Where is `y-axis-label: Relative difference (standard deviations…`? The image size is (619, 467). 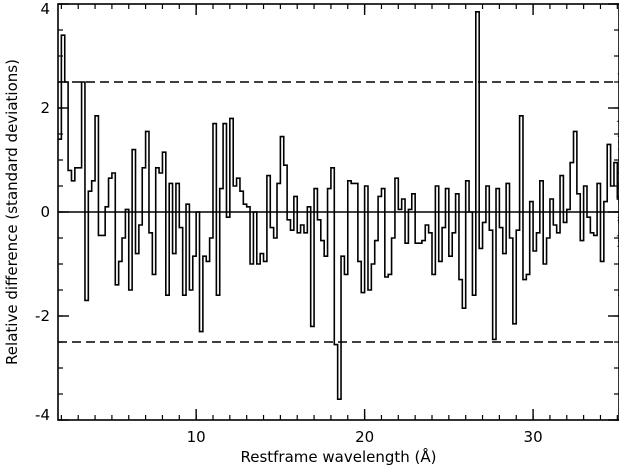 y-axis-label: Relative difference (standard deviations… is located at coordinates (12, 212).